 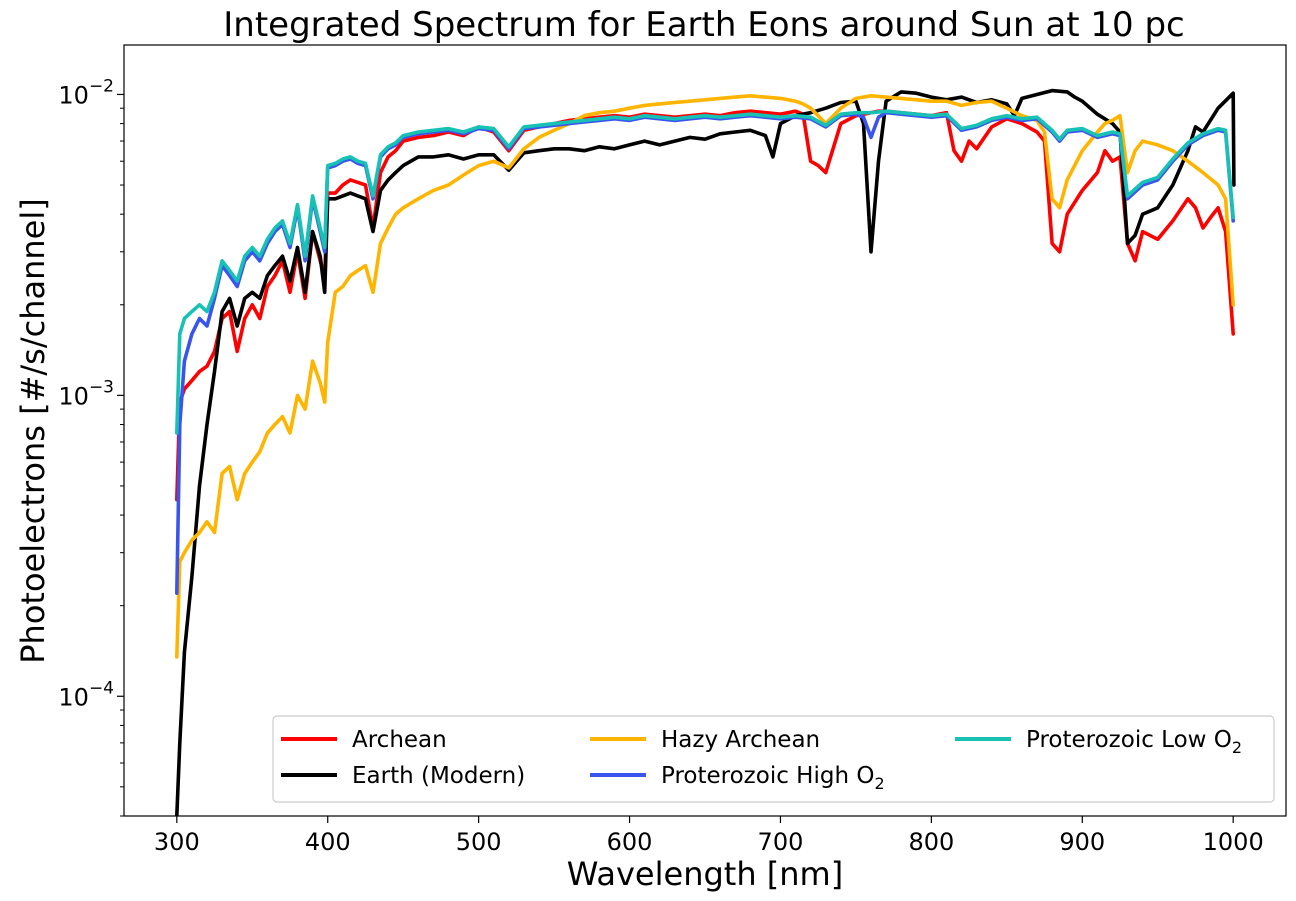 What do you see at coordinates (91, 446) in the screenshot?
I see `y-axis: 10⁻⁴ 10⁻³ 10⁻²` at bounding box center [91, 446].